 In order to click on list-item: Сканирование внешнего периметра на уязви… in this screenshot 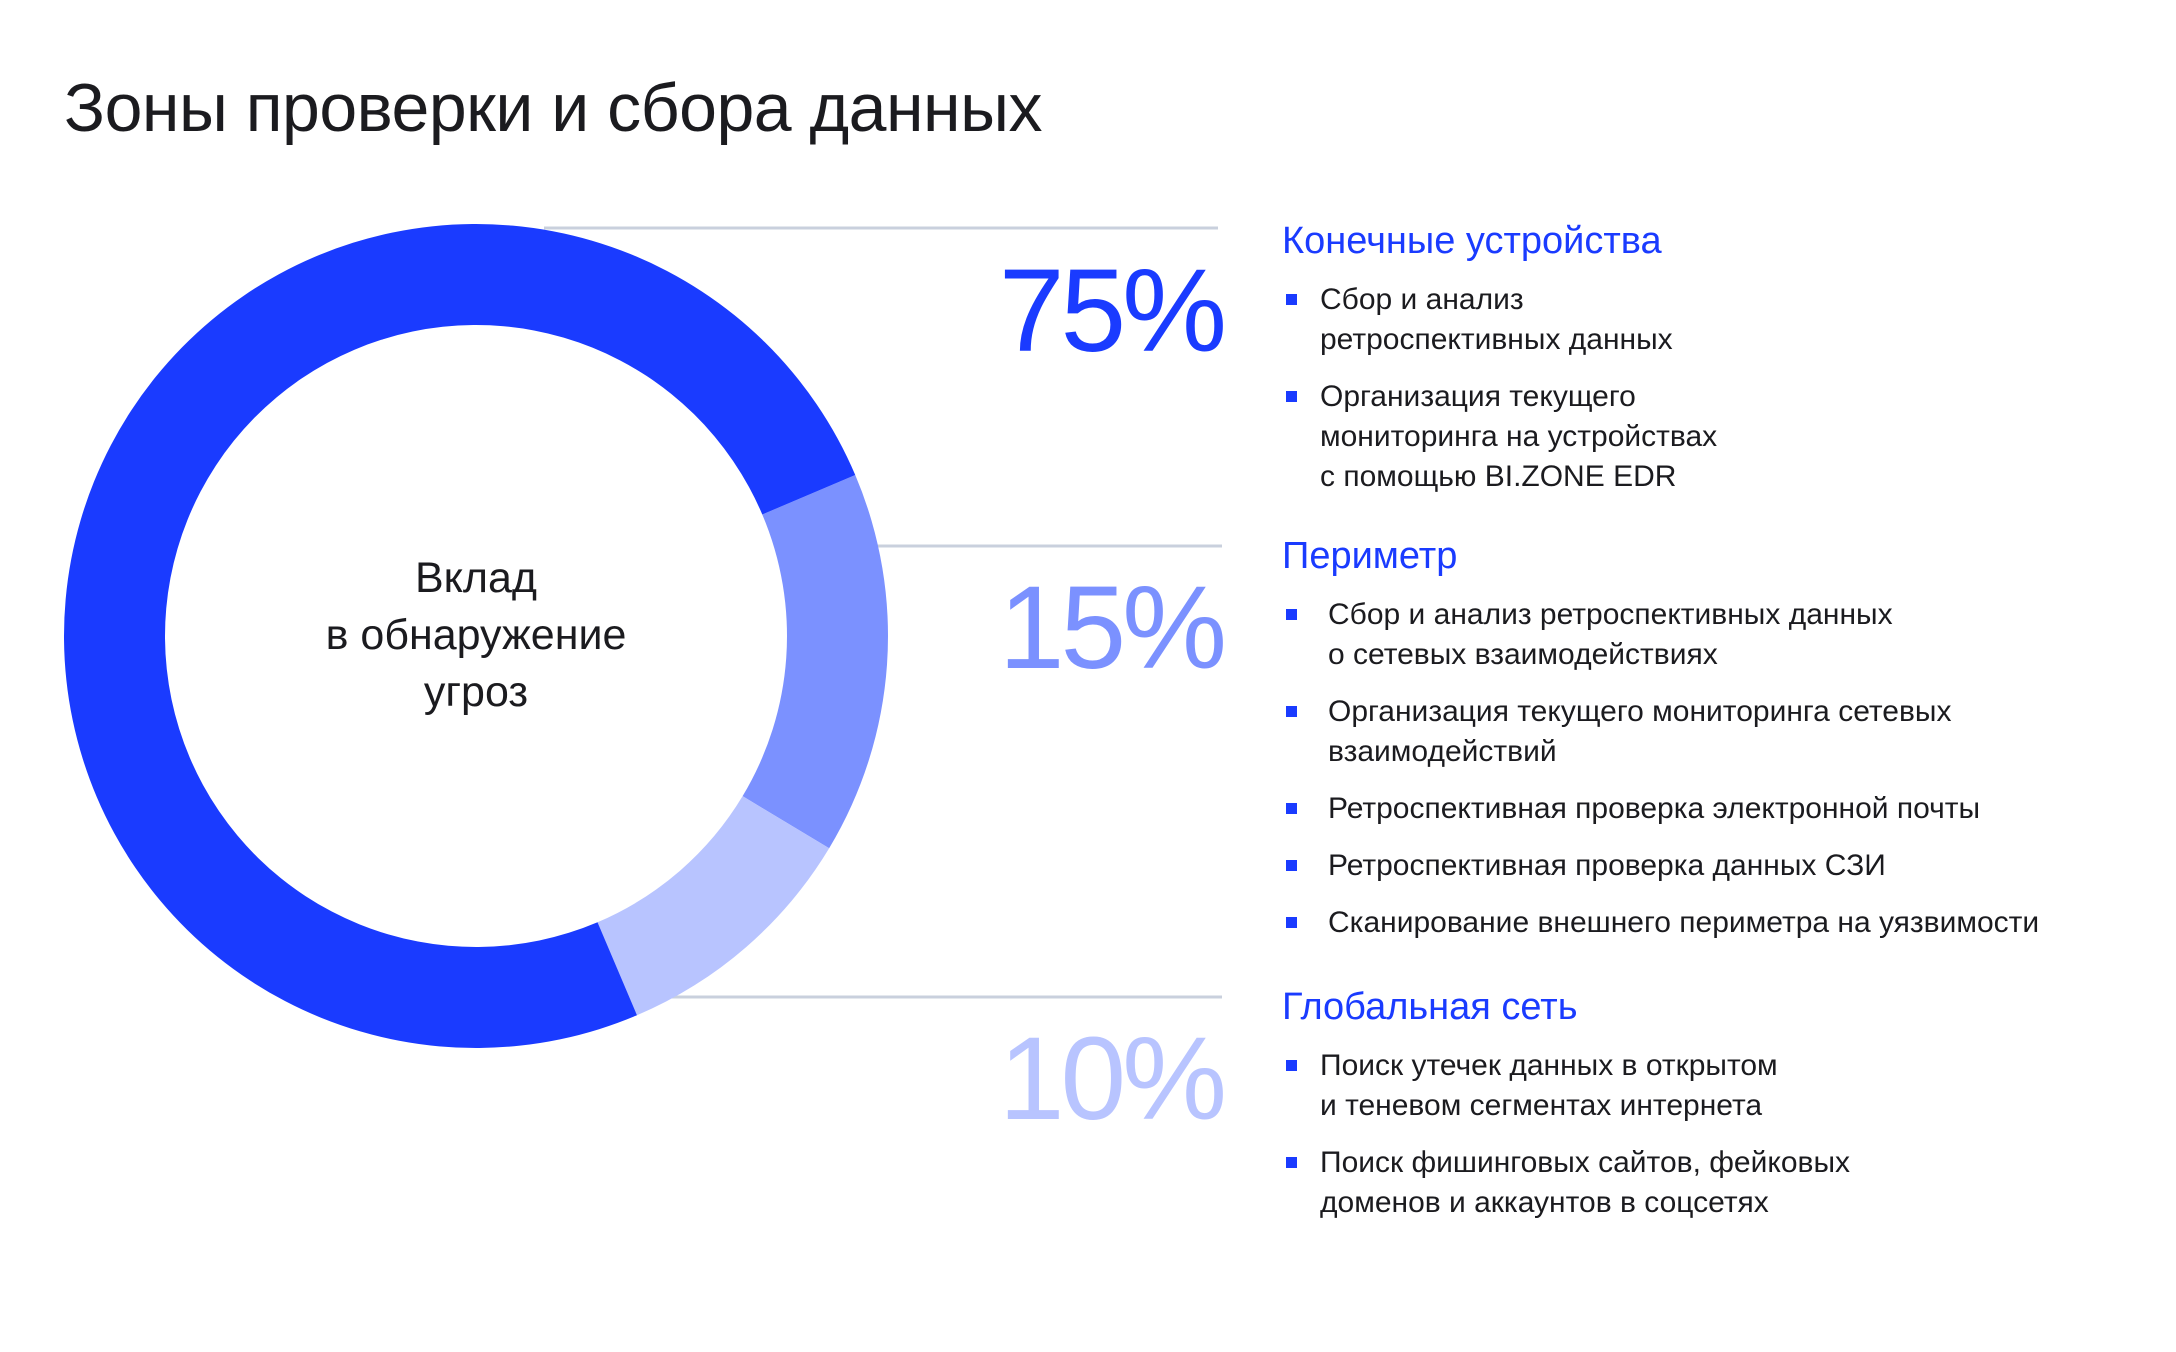, I will do `click(1660, 923)`.